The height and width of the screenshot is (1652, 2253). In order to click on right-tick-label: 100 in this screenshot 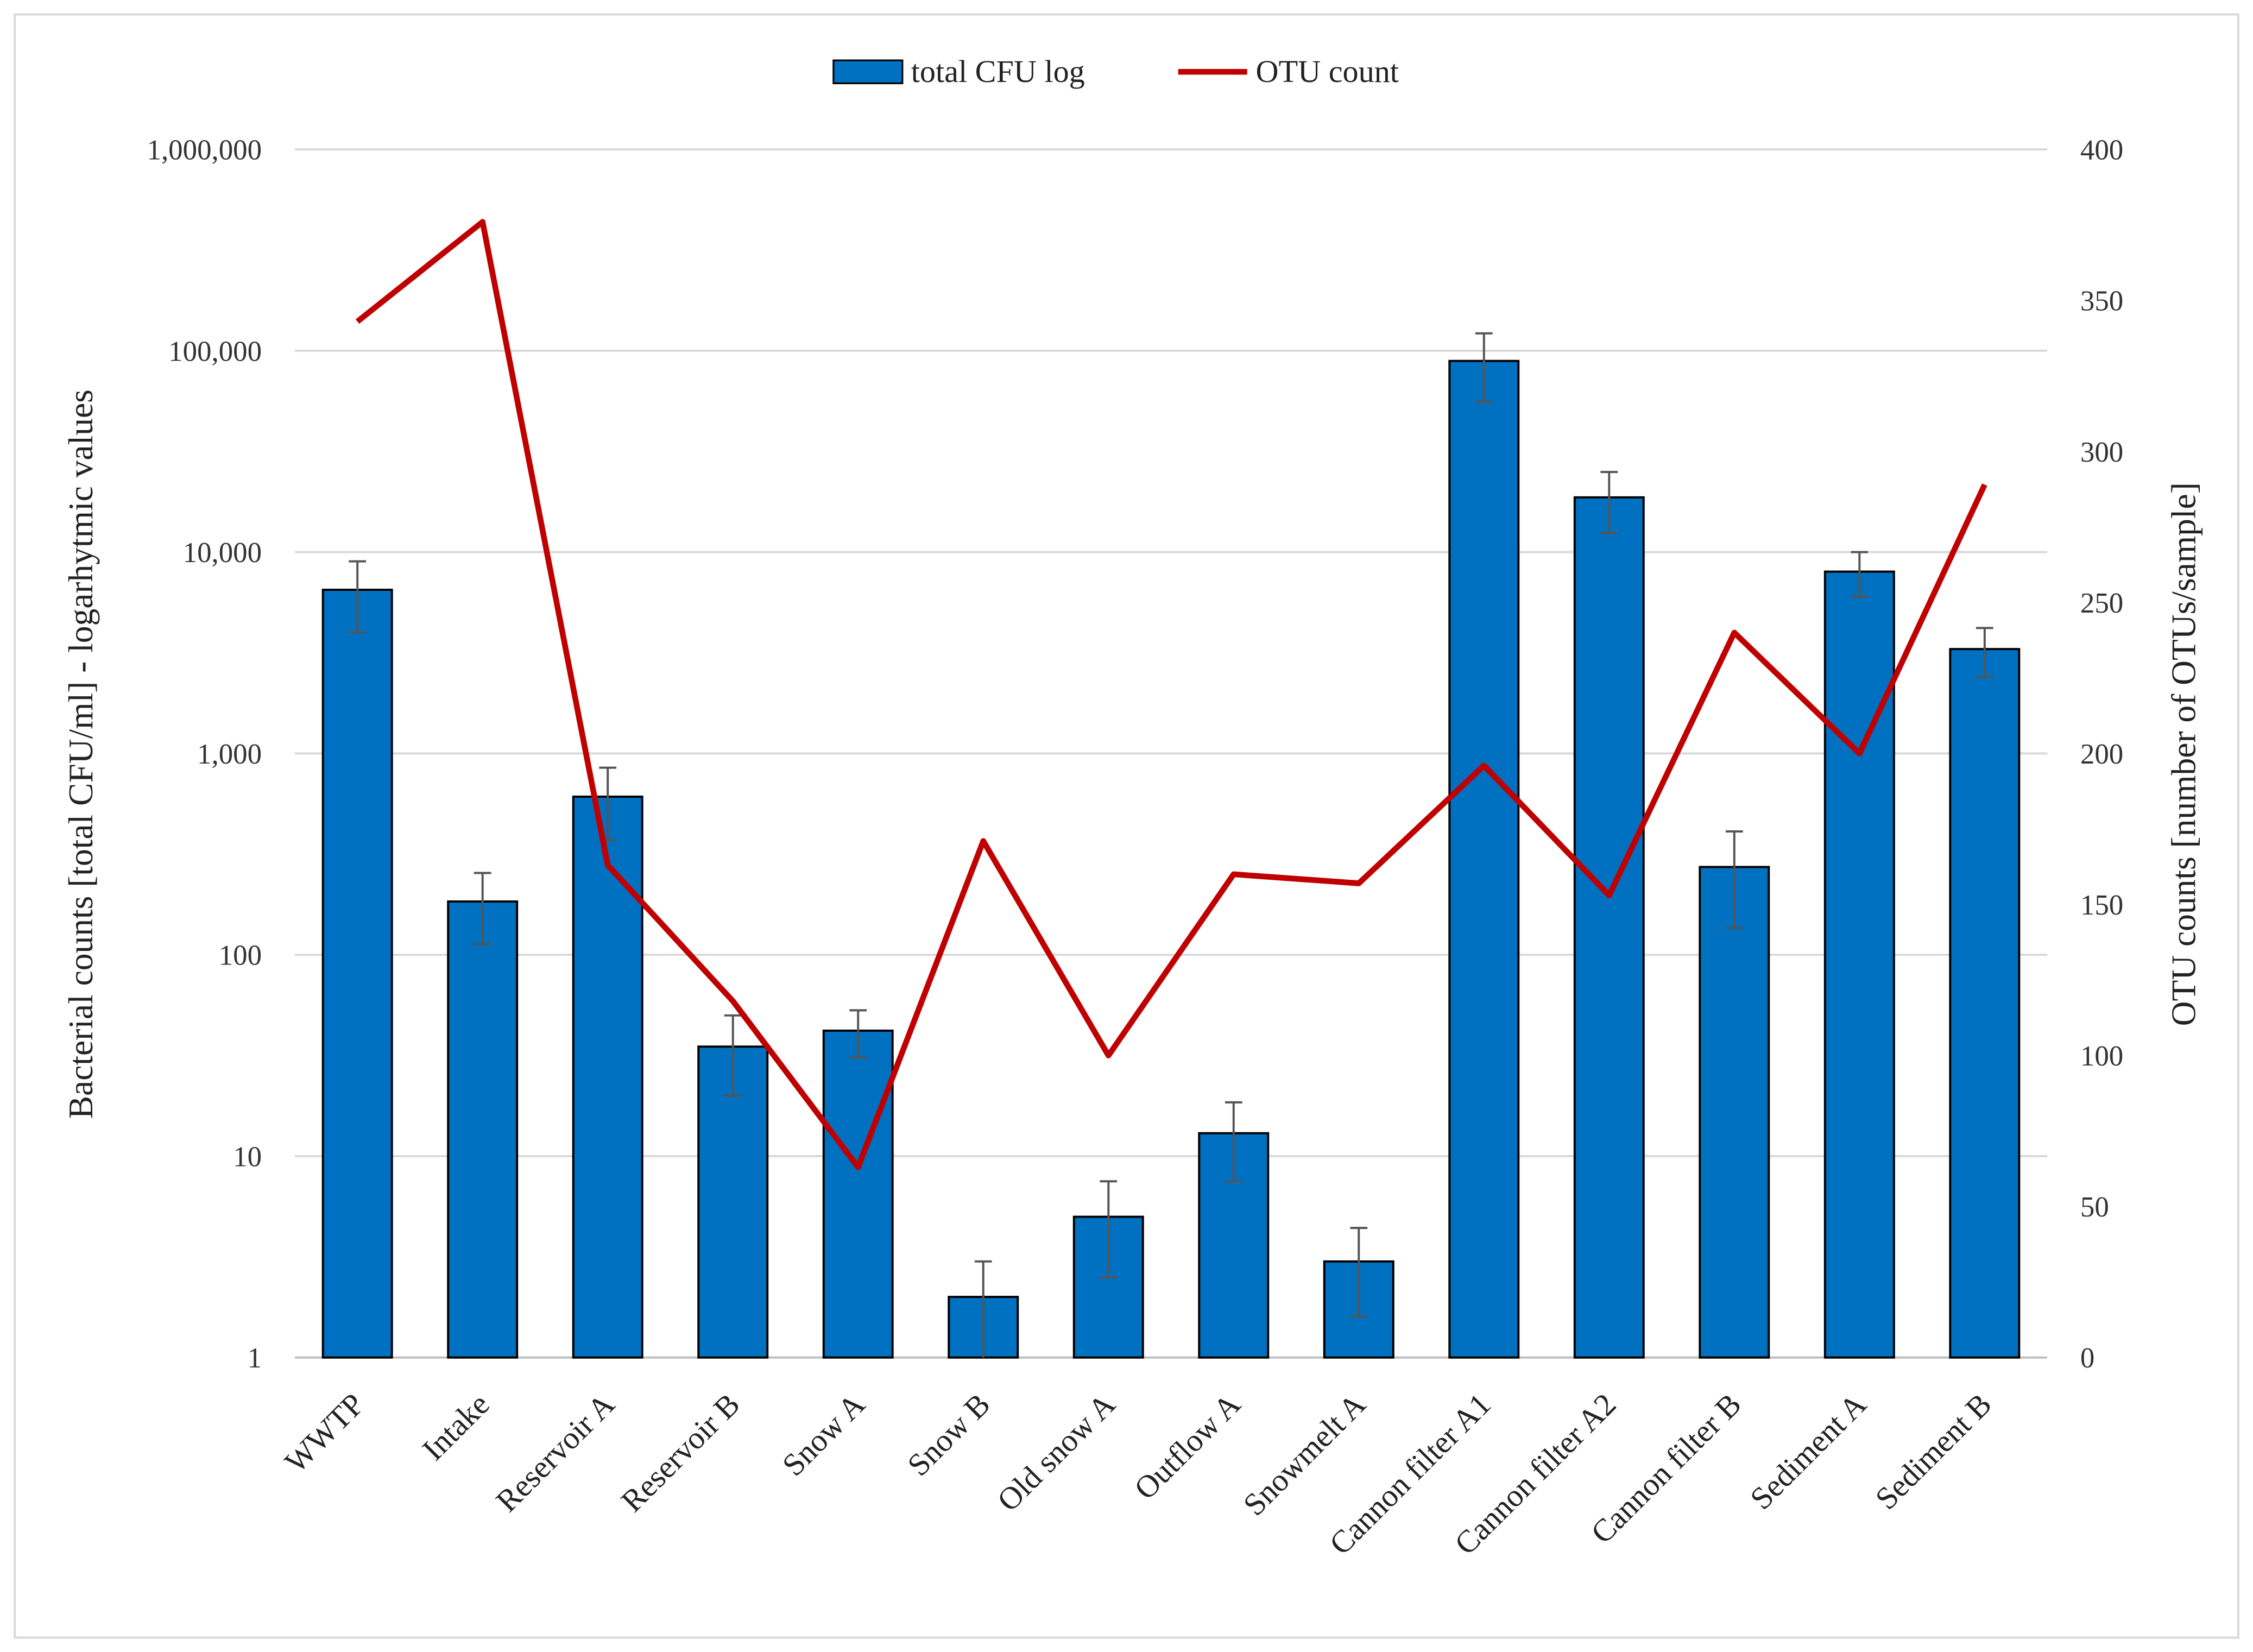, I will do `click(2101, 1057)`.